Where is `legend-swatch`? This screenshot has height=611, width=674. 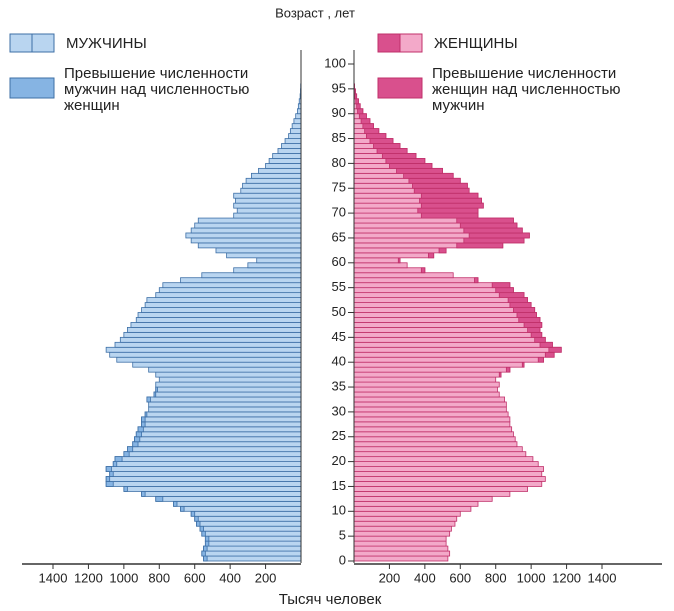
legend-swatch is located at coordinates (43, 43).